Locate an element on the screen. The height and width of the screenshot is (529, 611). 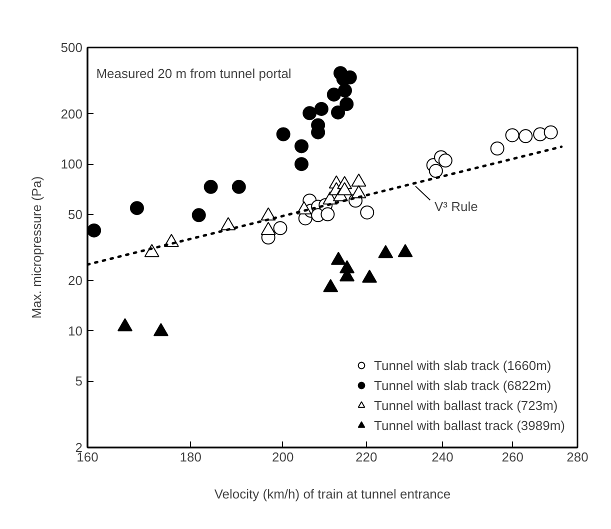
annotation: V³ Rule is located at coordinates (456, 206).